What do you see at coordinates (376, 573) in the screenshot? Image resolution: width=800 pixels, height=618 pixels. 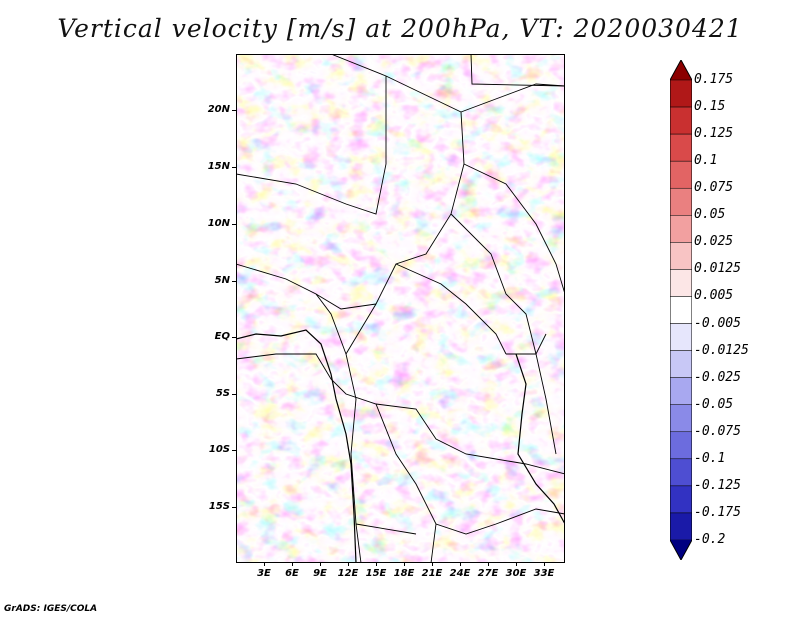 I see `x-label-15e: 15E` at bounding box center [376, 573].